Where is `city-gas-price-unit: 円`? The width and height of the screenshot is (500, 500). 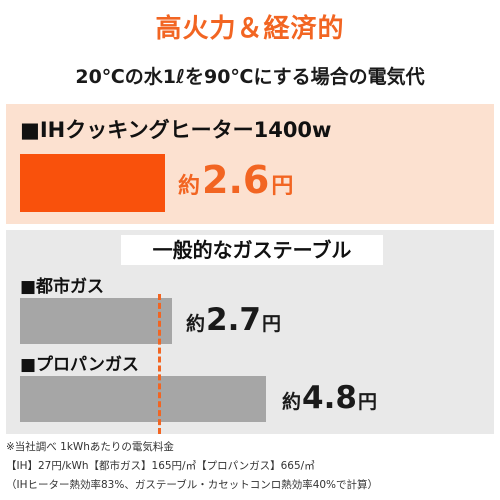 city-gas-price-unit: 円 is located at coordinates (271, 324).